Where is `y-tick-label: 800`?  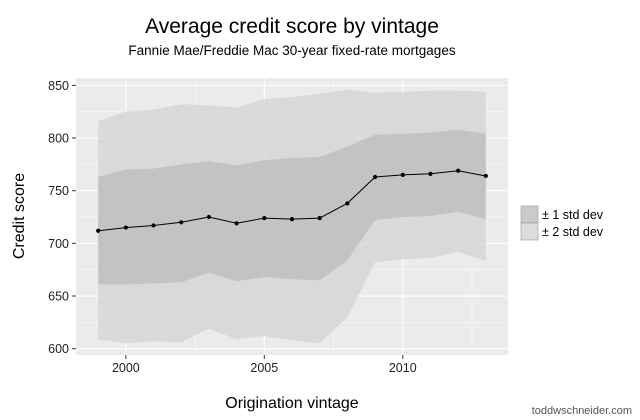
y-tick-label: 800 is located at coordinates (58, 139).